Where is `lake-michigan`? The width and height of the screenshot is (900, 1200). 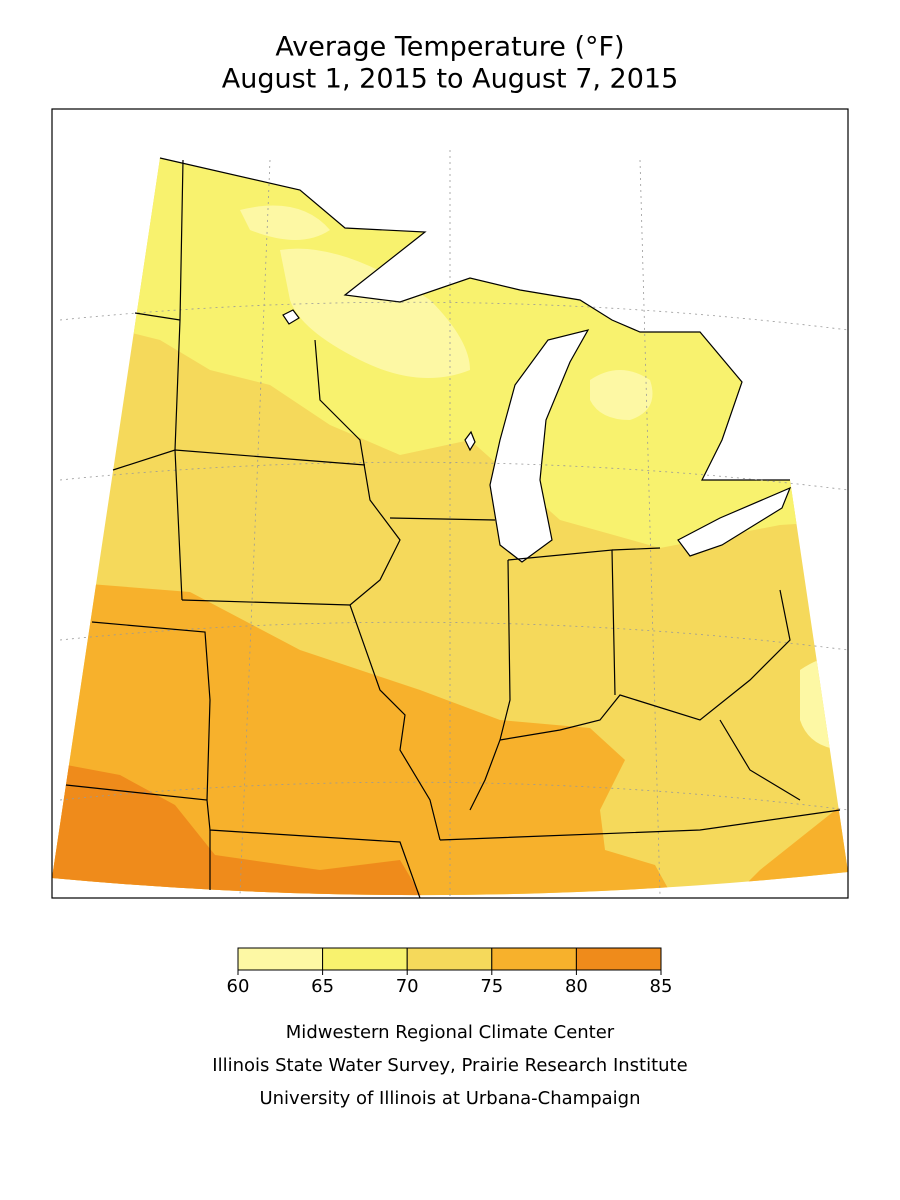
lake-michigan is located at coordinates (539, 446).